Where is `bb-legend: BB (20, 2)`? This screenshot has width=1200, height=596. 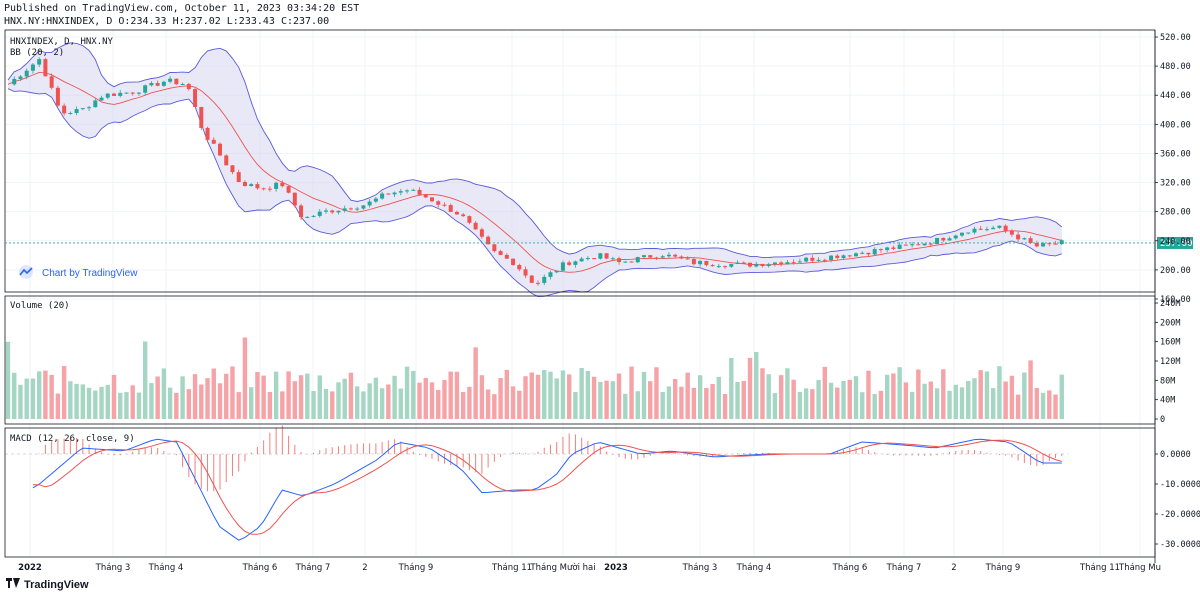 bb-legend: BB (20, 2) is located at coordinates (37, 53).